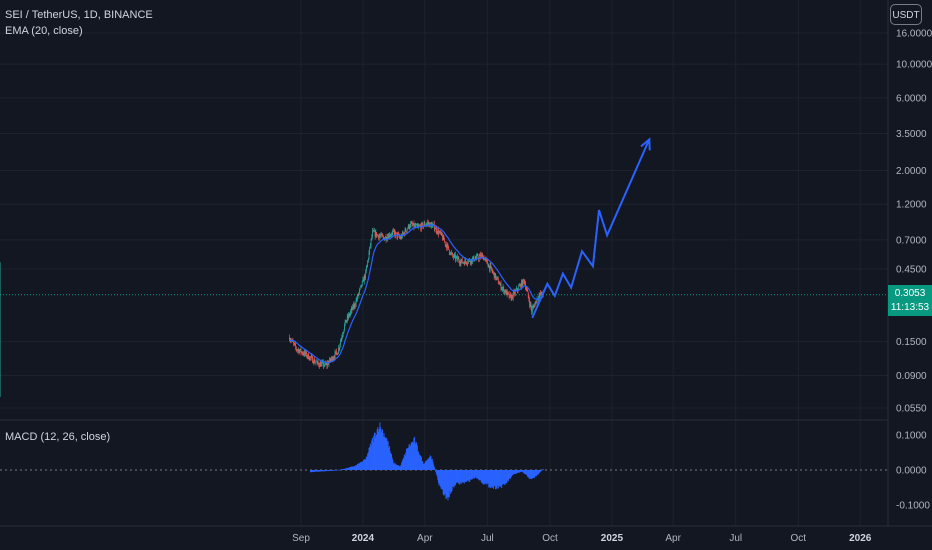  Describe the element at coordinates (911, 205) in the screenshot. I see `price-tick-label: 1.2000` at that location.